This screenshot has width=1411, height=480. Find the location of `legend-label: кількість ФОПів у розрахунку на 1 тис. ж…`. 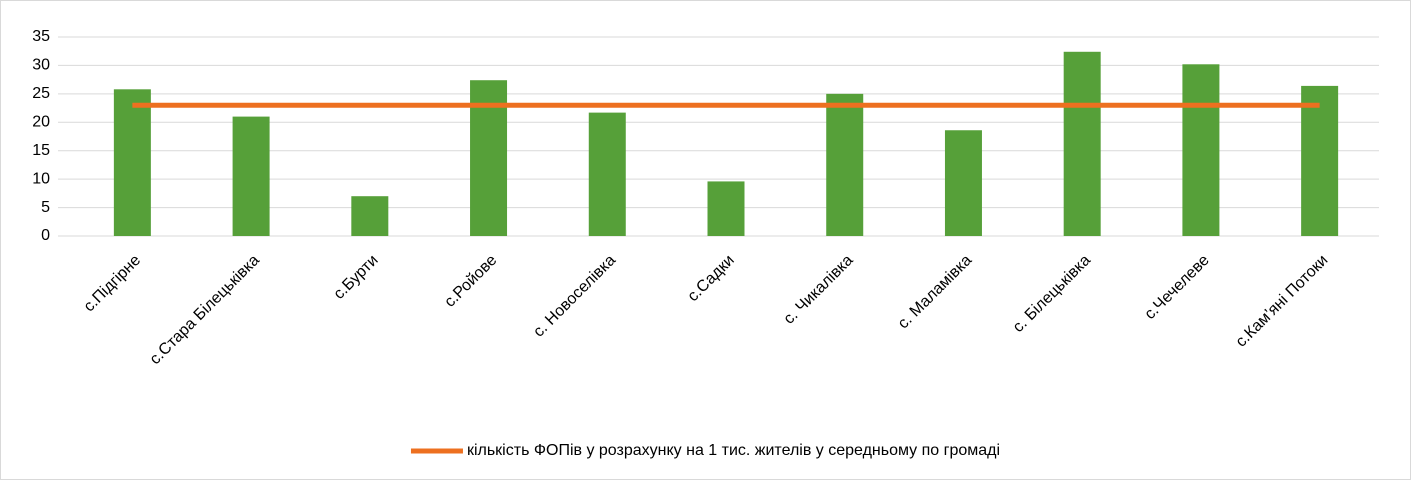

legend-label: кількість ФОПів у розрахунку на 1 тис. ж… is located at coordinates (733, 450).